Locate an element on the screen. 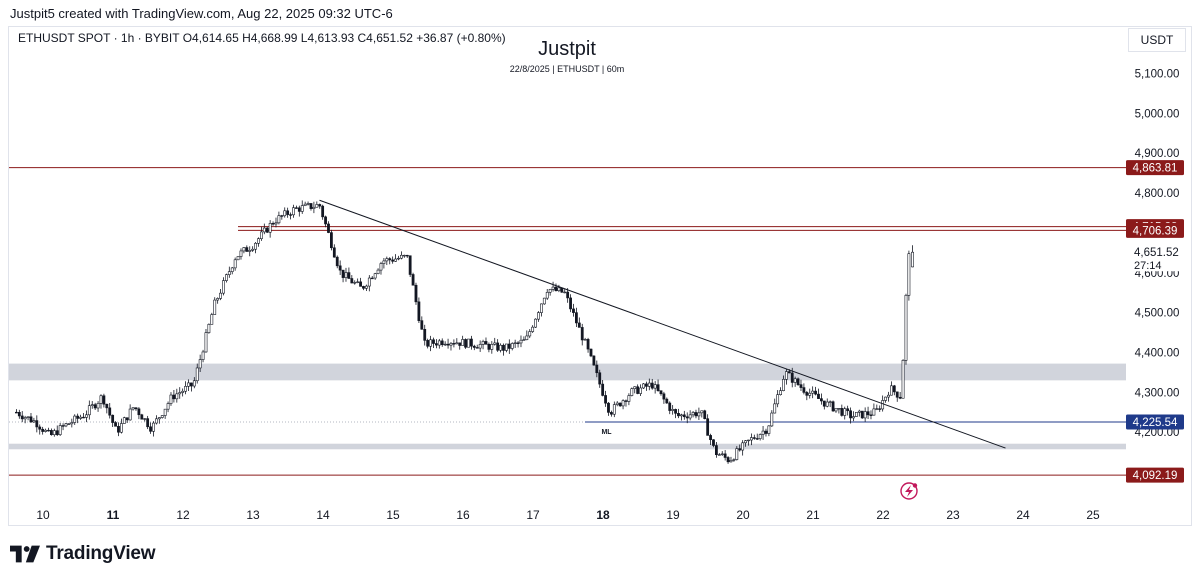 This screenshot has height=580, width=1200. y-tick-4500: 4,500.00 is located at coordinates (1157, 314).